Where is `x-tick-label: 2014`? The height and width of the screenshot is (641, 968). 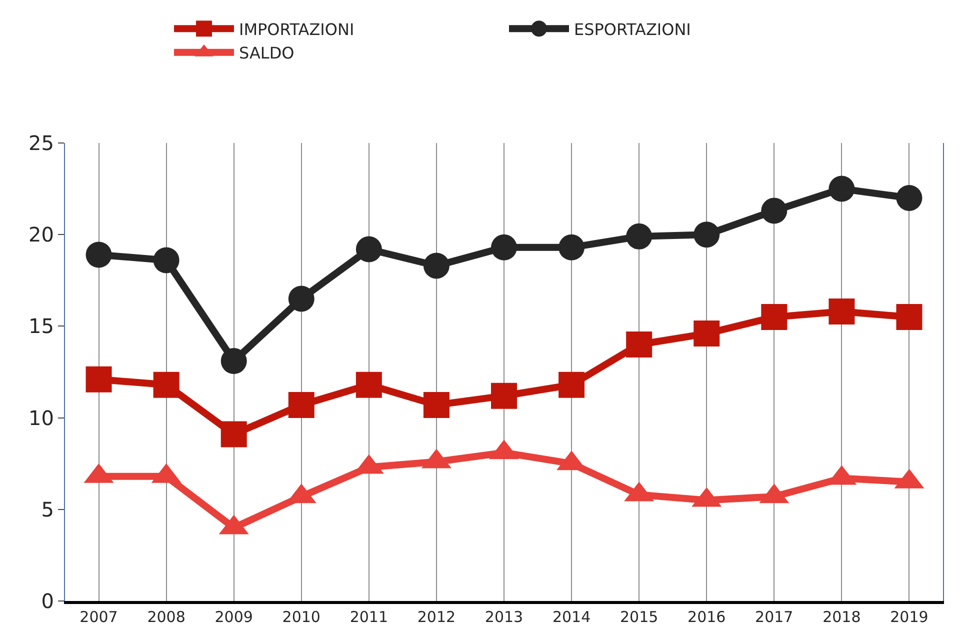 x-tick-label: 2014 is located at coordinates (571, 617).